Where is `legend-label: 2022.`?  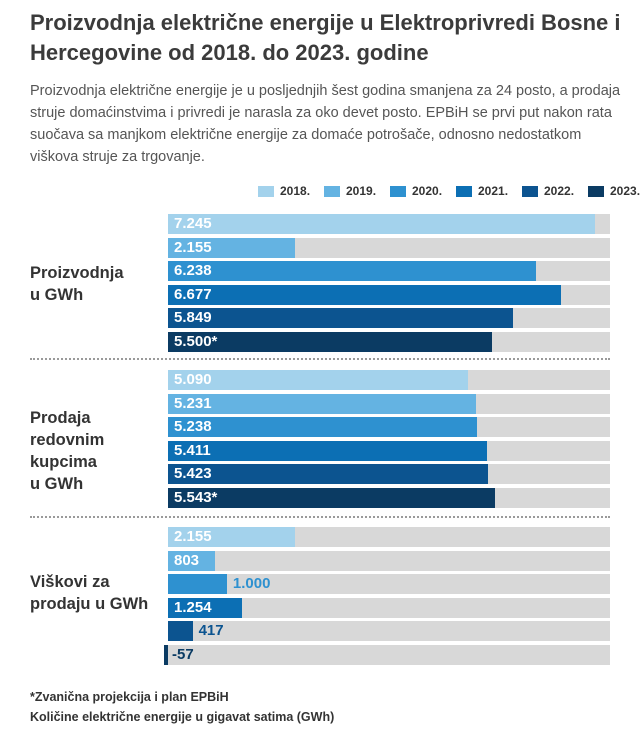 legend-label: 2022. is located at coordinates (559, 191).